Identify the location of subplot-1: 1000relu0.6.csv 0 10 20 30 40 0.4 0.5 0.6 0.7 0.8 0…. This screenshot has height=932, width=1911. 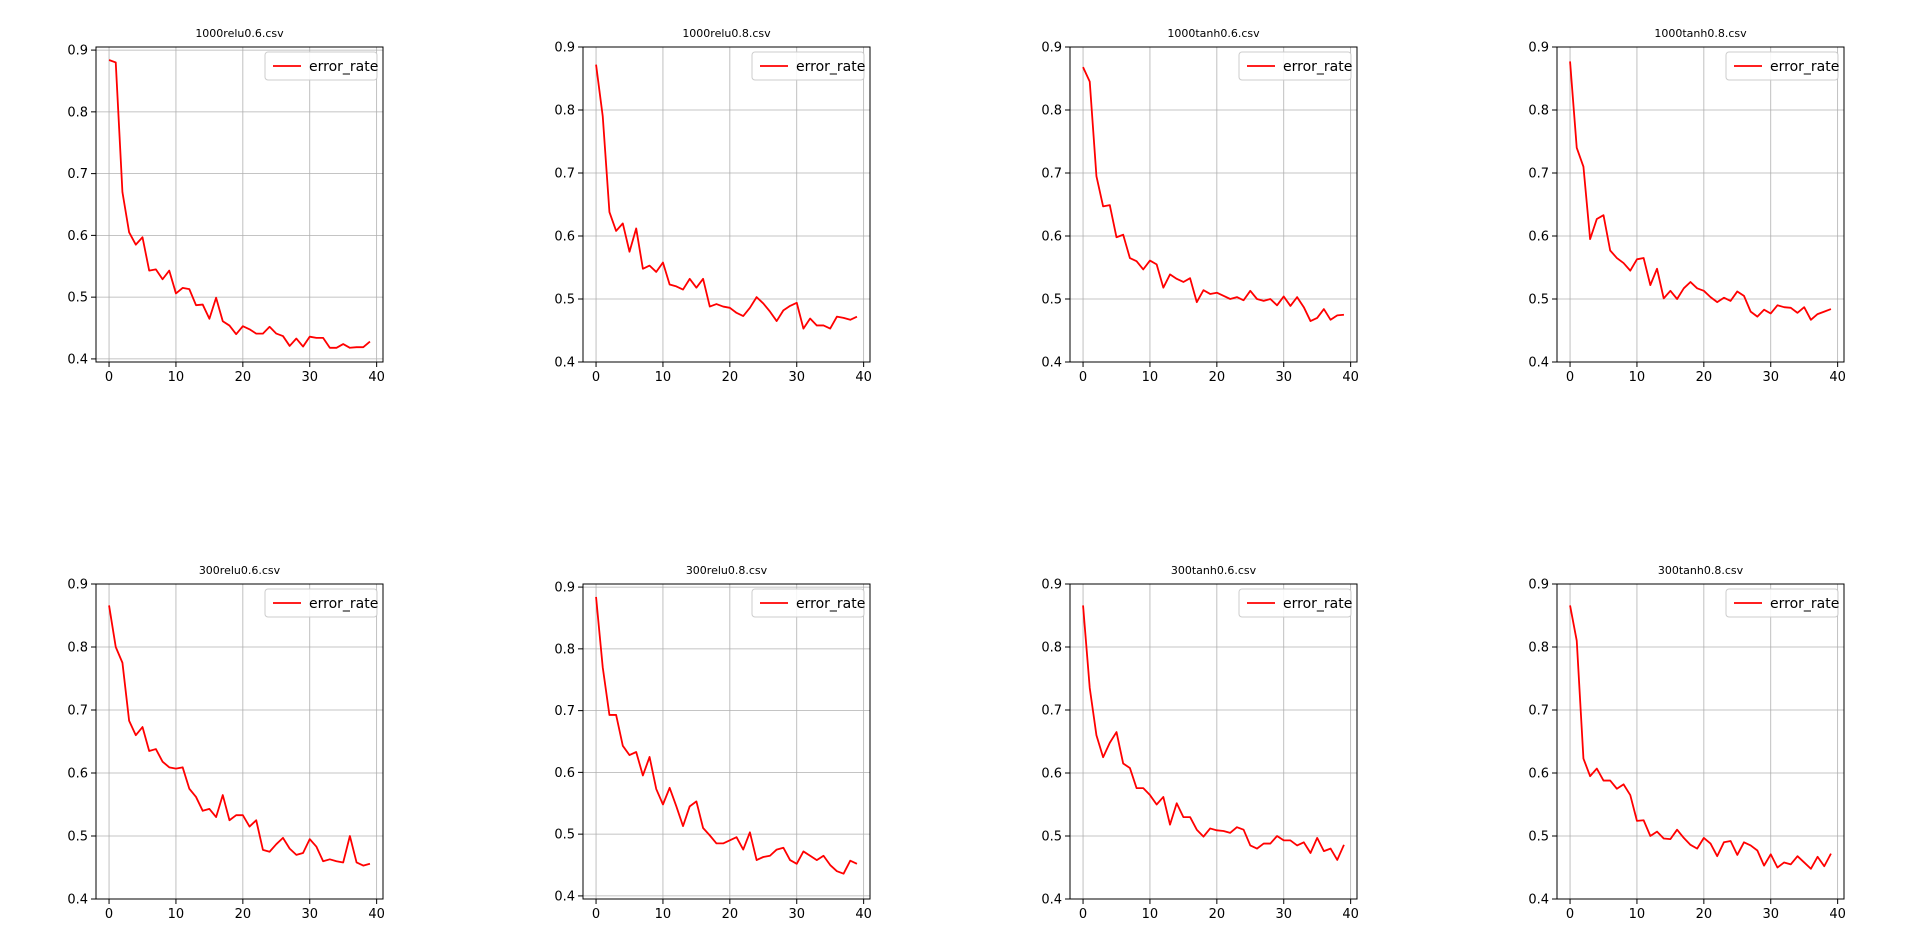
(226, 206).